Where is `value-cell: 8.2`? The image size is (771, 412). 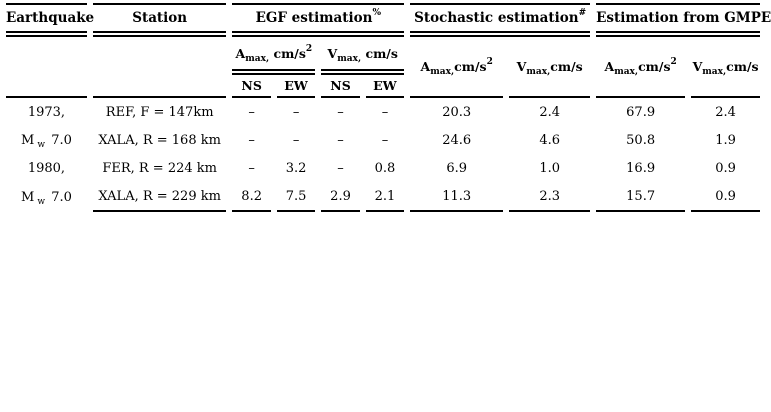
value-cell: 8.2 is located at coordinates (251, 197).